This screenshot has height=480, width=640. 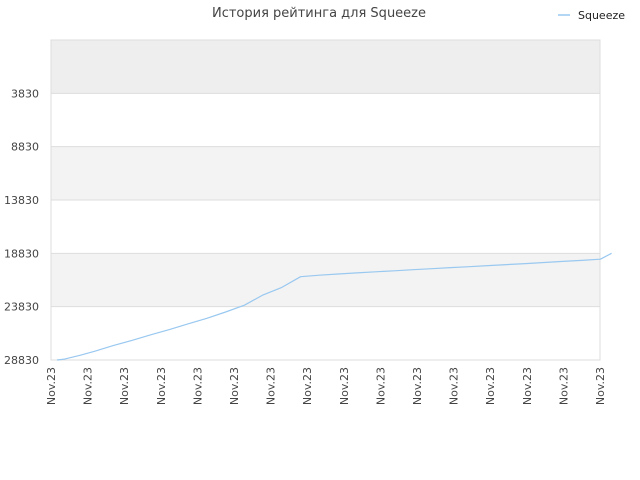 I want to click on y-tick-label: 3830, so click(x=25, y=93).